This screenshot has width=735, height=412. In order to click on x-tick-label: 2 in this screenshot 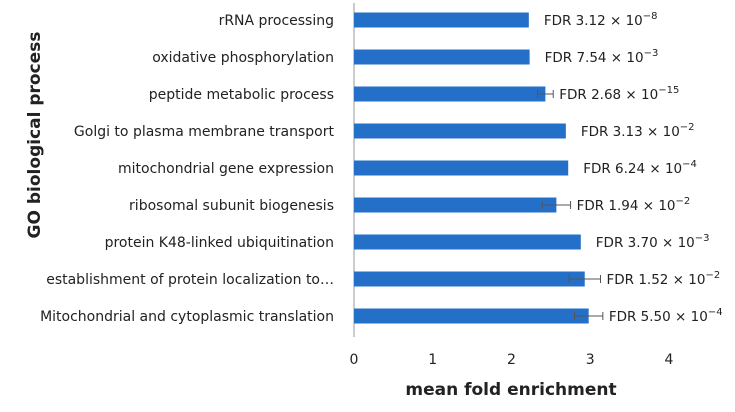, I will do `click(511, 360)`.